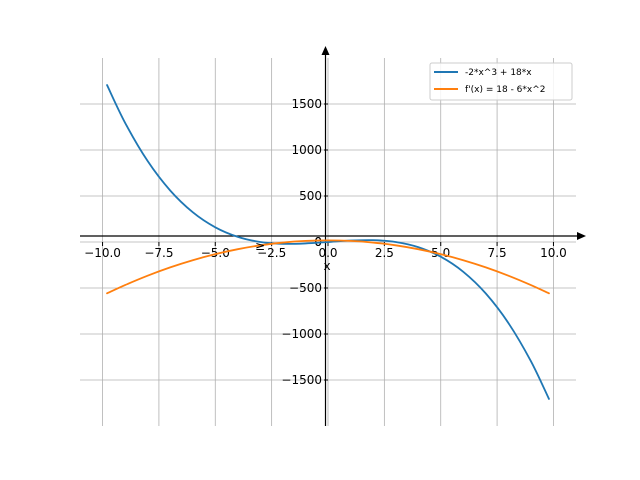 The image size is (640, 480). What do you see at coordinates (310, 196) in the screenshot?
I see `y-tick-label: 500` at bounding box center [310, 196].